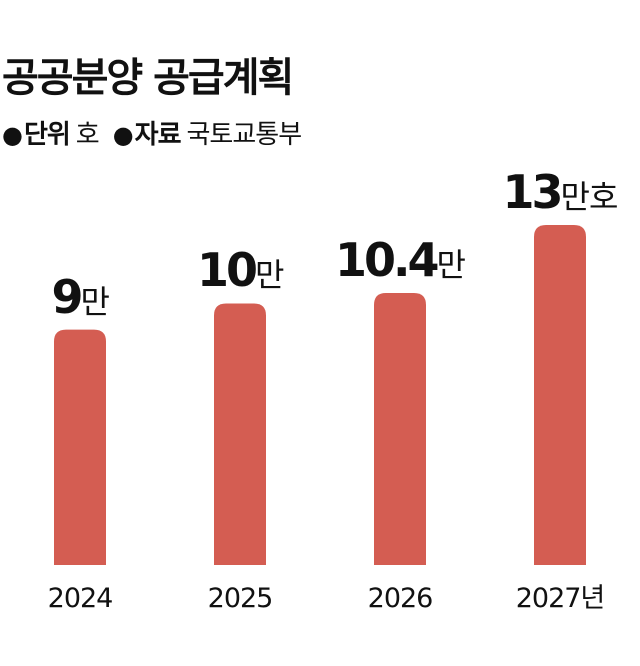  What do you see at coordinates (148, 78) in the screenshot?
I see `chart-title: 공공분양 공급계획` at bounding box center [148, 78].